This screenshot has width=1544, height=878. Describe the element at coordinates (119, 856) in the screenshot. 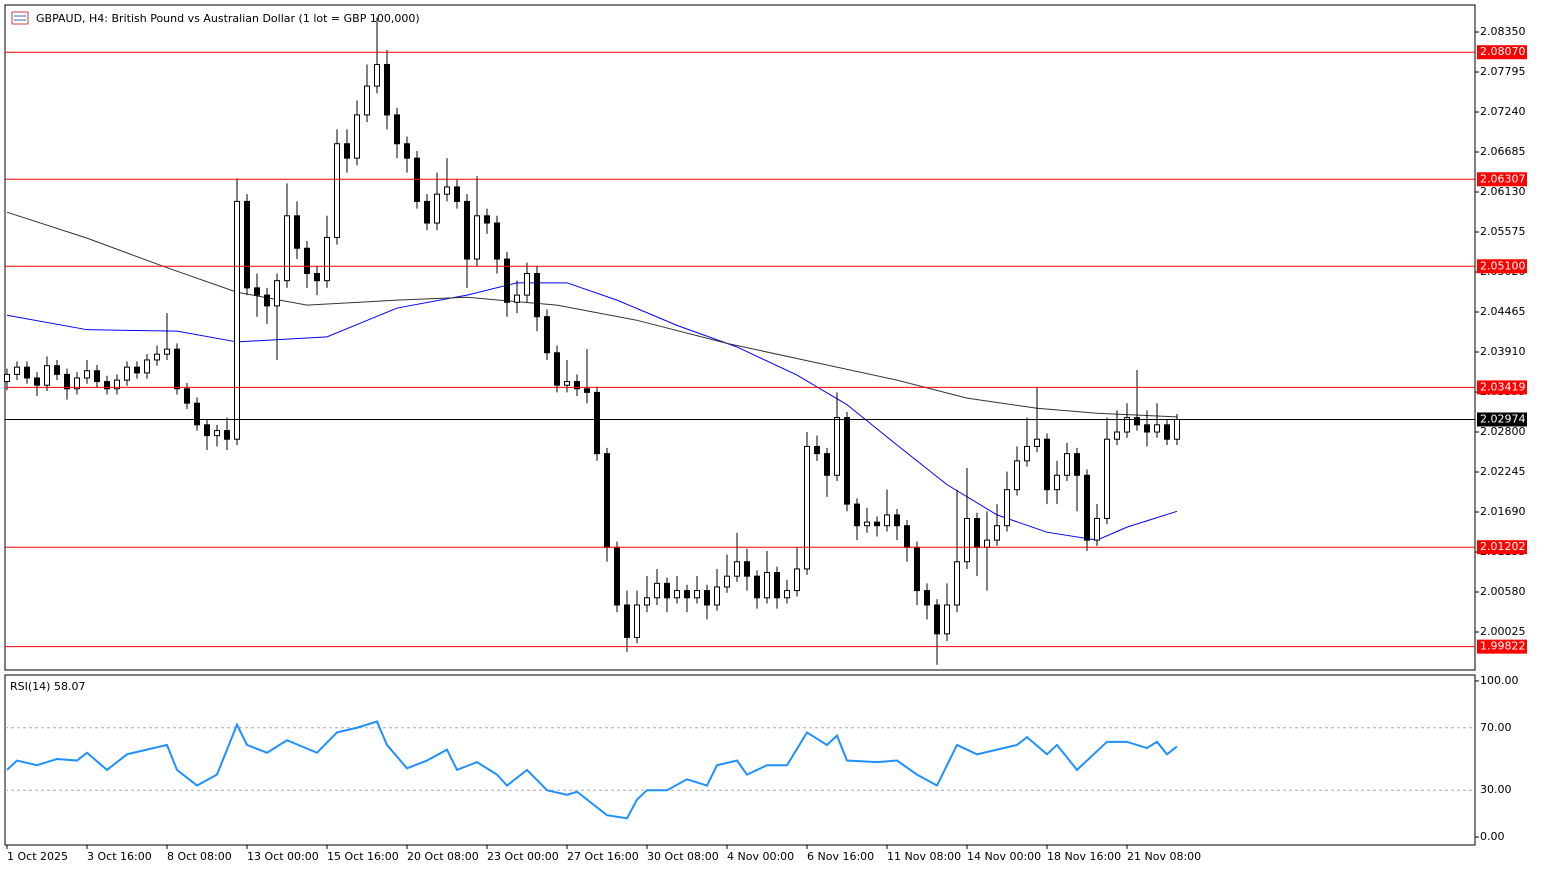

I see `x-tick-label: 3 Oct 16:00` at that location.